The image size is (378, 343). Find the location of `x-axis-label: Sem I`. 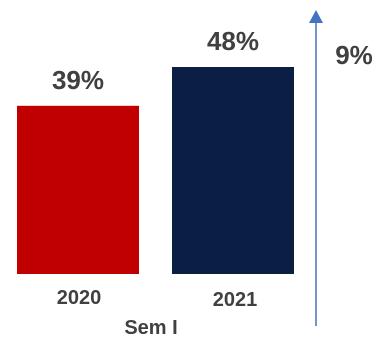

x-axis-label: Sem I is located at coordinates (150, 327).